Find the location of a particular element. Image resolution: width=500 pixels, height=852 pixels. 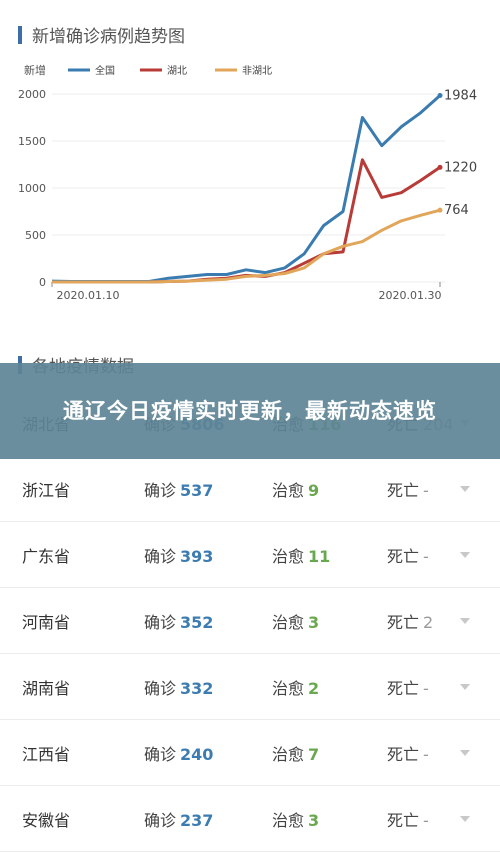

region-row: 湖南省 确诊 332 治愈 2 死亡 - is located at coordinates (250, 687).